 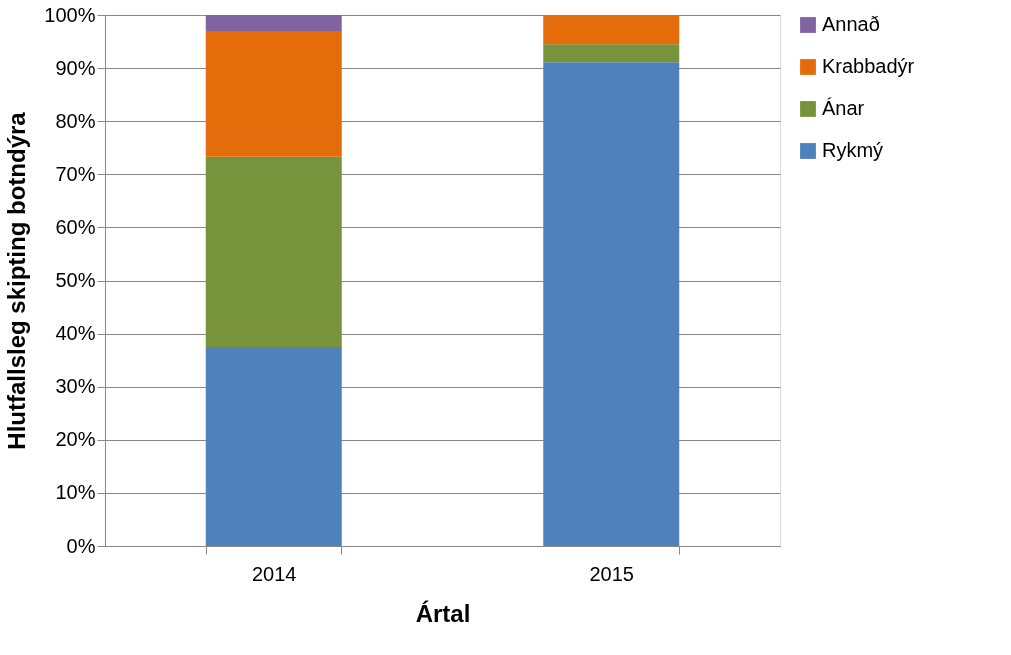 What do you see at coordinates (75, 67) in the screenshot?
I see `y-tick-label: 90%` at bounding box center [75, 67].